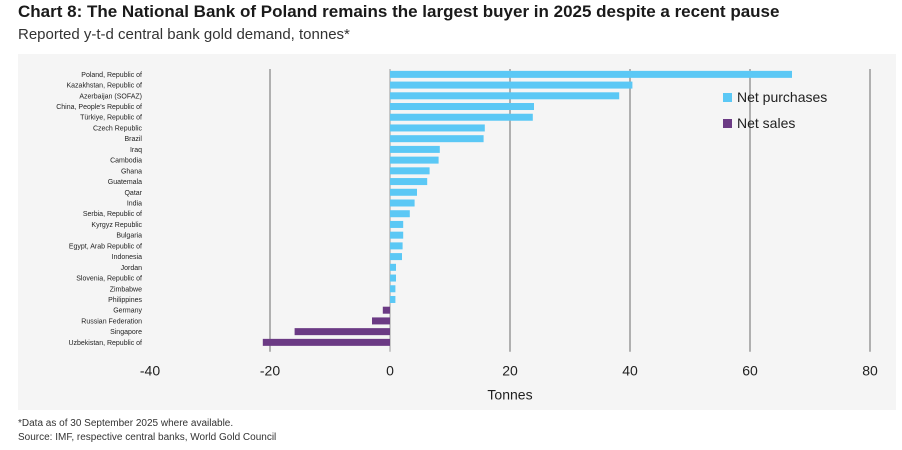 This screenshot has width=902, height=450. Describe the element at coordinates (390, 371) in the screenshot. I see `x-tick-label-2: 0` at that location.